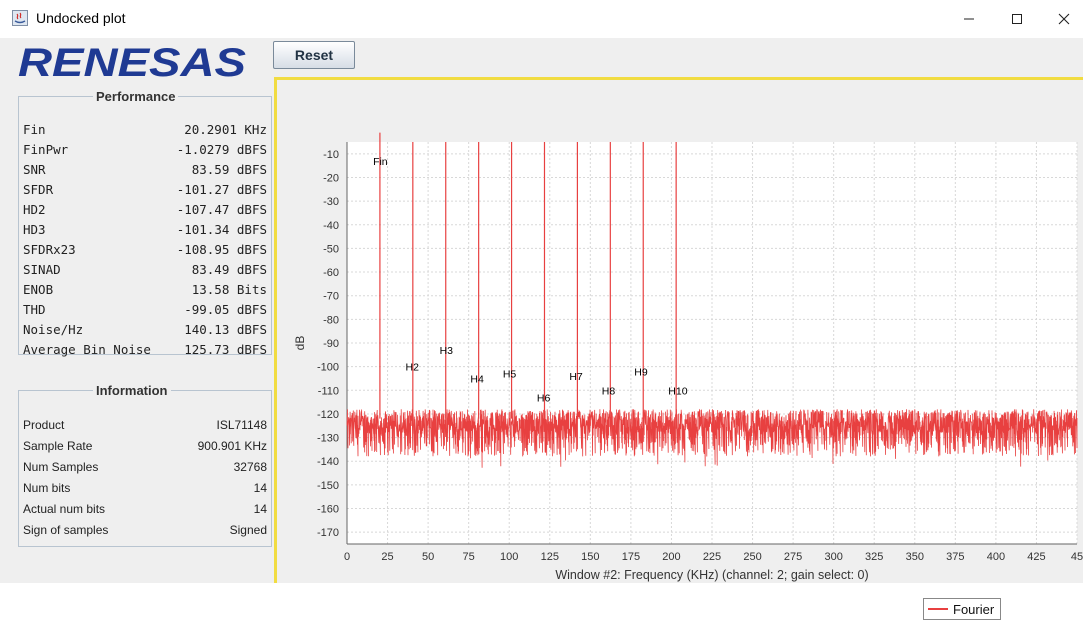  I want to click on x-tick-label: 275, so click(793, 557).